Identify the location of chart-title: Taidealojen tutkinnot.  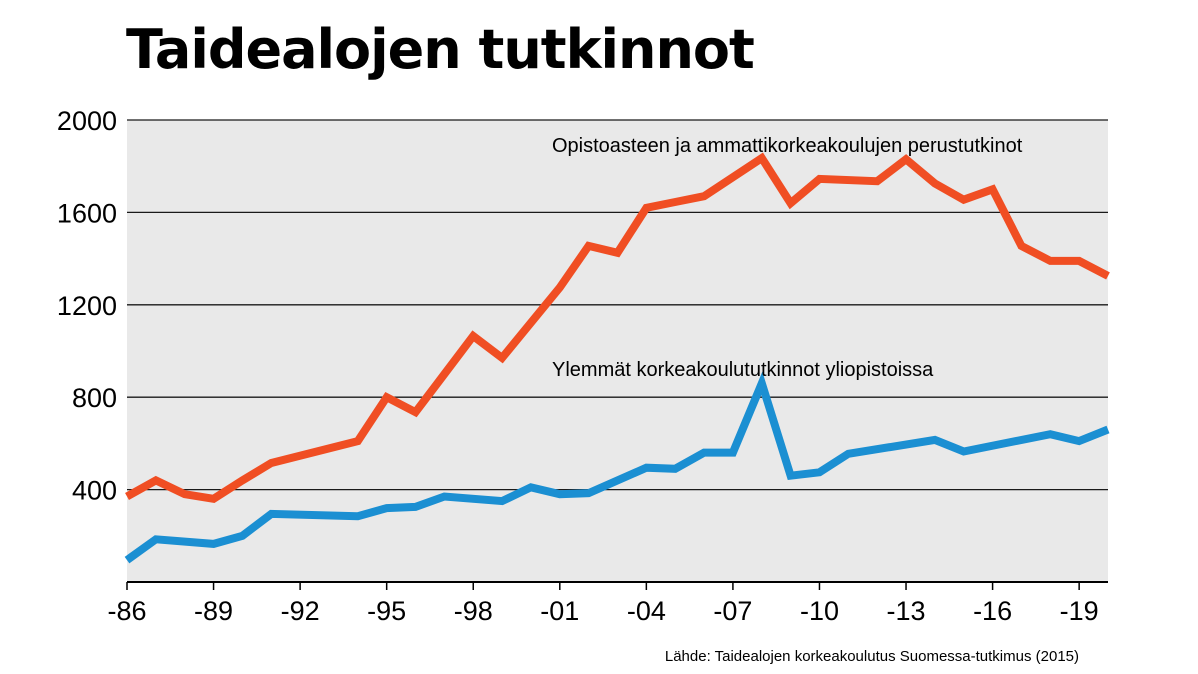
(440, 49).